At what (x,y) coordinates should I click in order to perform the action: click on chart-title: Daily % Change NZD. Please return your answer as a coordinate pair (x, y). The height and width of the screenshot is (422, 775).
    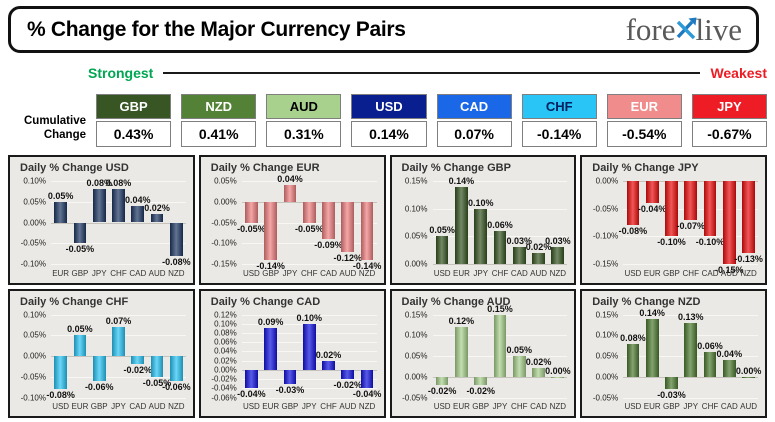
    Looking at the image, I should click on (646, 301).